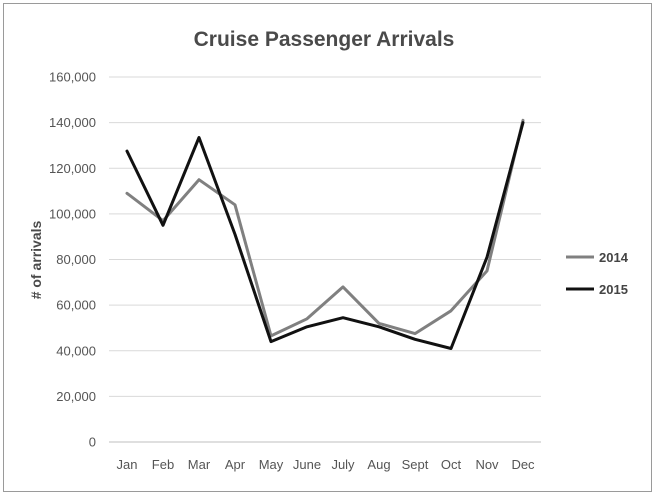  What do you see at coordinates (271, 464) in the screenshot?
I see `x-tick-label: May` at bounding box center [271, 464].